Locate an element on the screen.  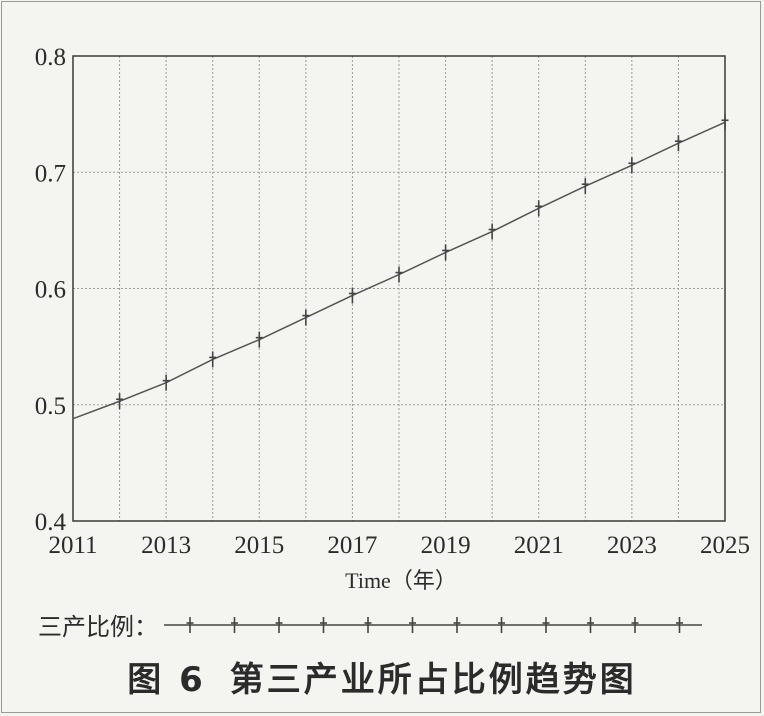
x-tick-label: 2011 is located at coordinates (72, 545).